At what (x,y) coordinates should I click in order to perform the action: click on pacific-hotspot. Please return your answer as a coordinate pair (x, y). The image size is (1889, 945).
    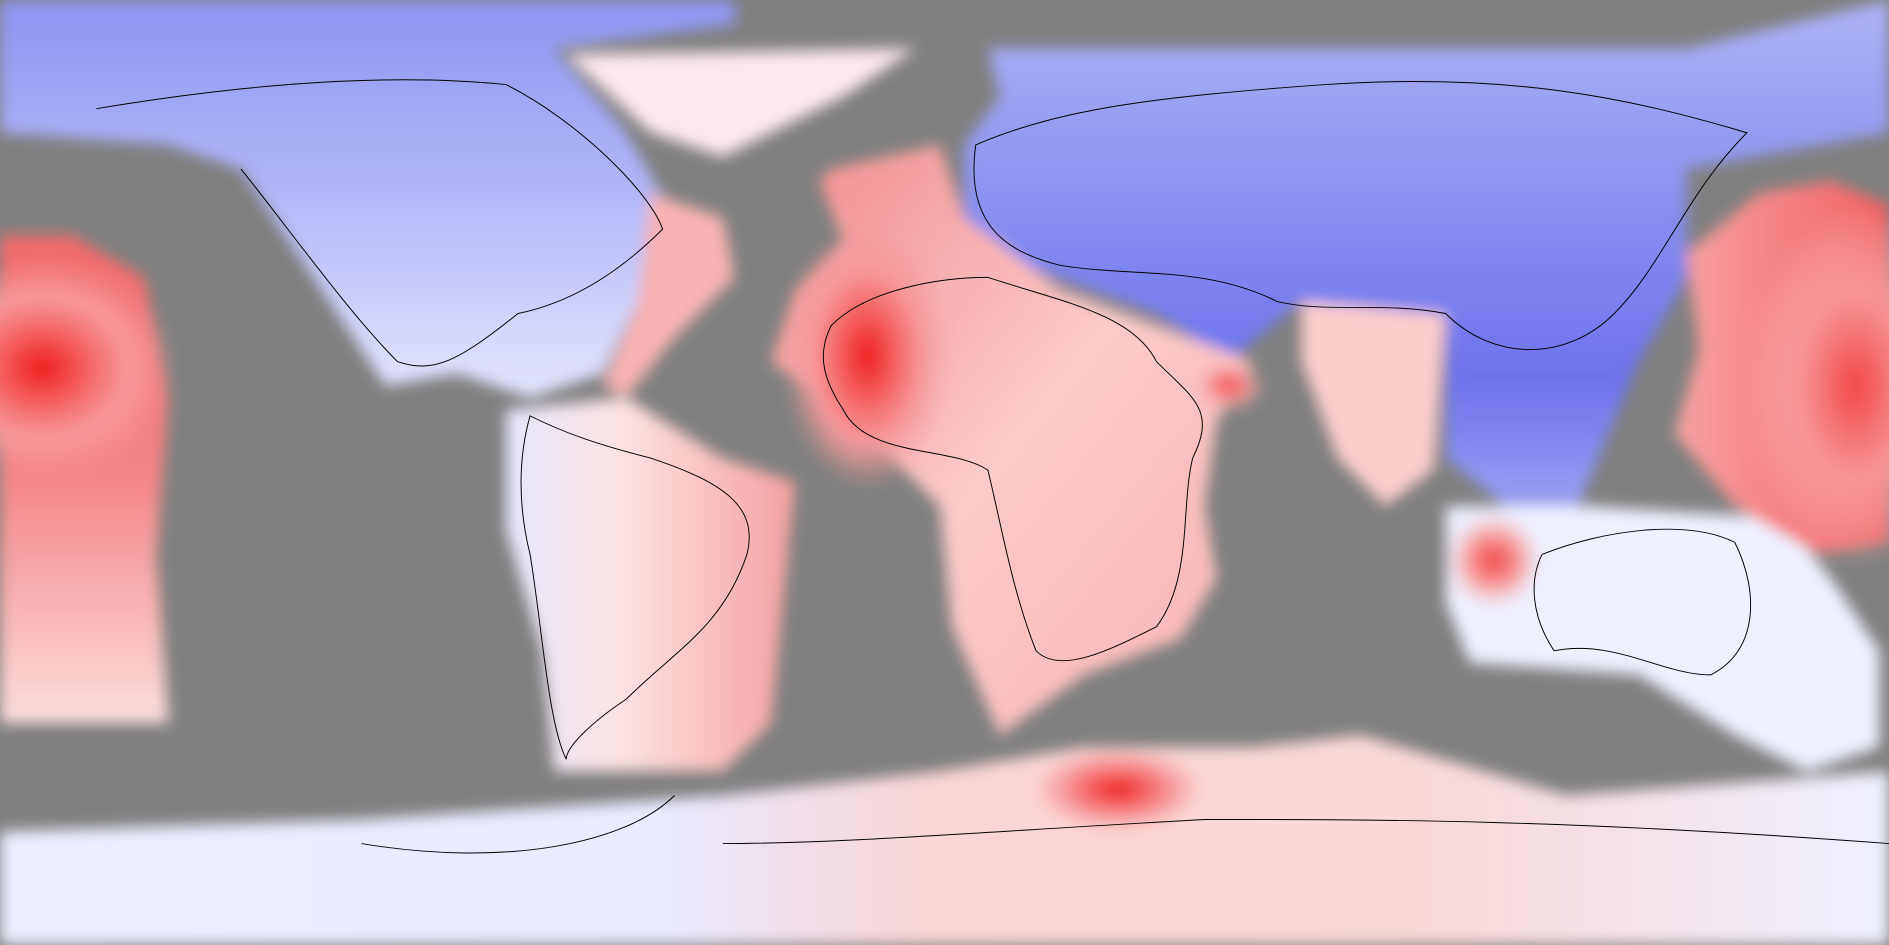
    Looking at the image, I should click on (87, 368).